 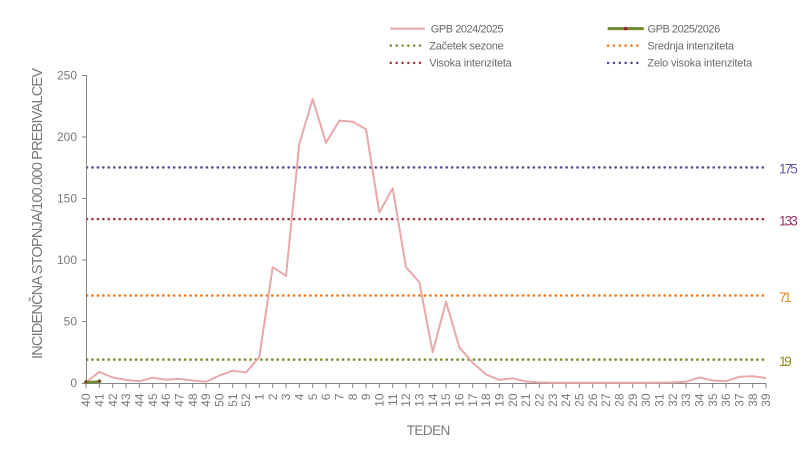 What do you see at coordinates (713, 400) in the screenshot?
I see `svg-text: 35` at bounding box center [713, 400].